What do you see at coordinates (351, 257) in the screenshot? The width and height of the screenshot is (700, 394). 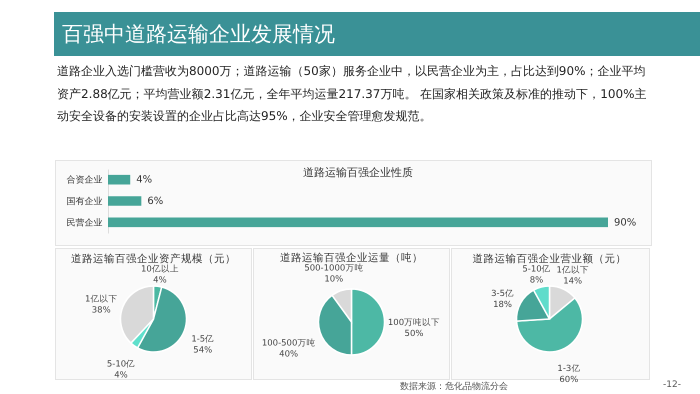 I see `chart-title: 道路运输百强企业运量（吨）` at bounding box center [351, 257].